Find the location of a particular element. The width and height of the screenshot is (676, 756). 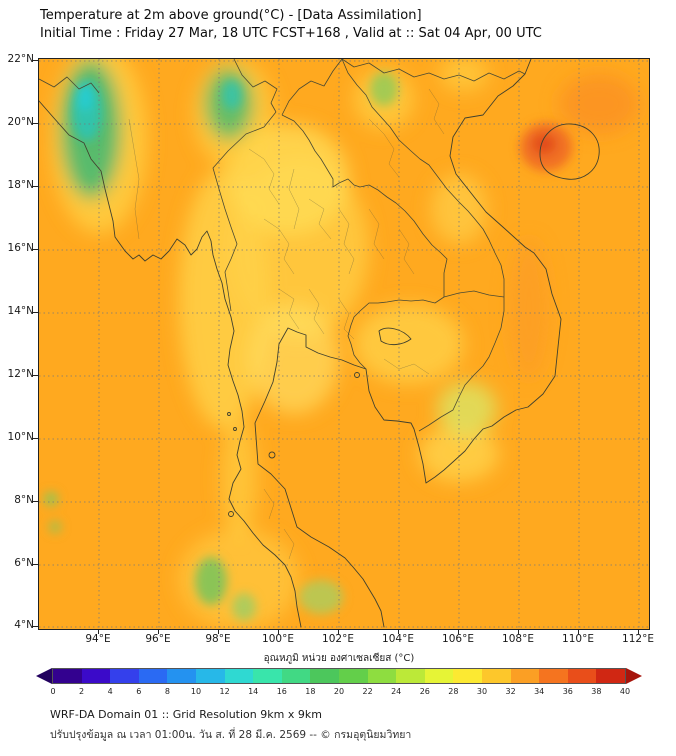

colorbar-tick-label: 18 is located at coordinates (310, 691).